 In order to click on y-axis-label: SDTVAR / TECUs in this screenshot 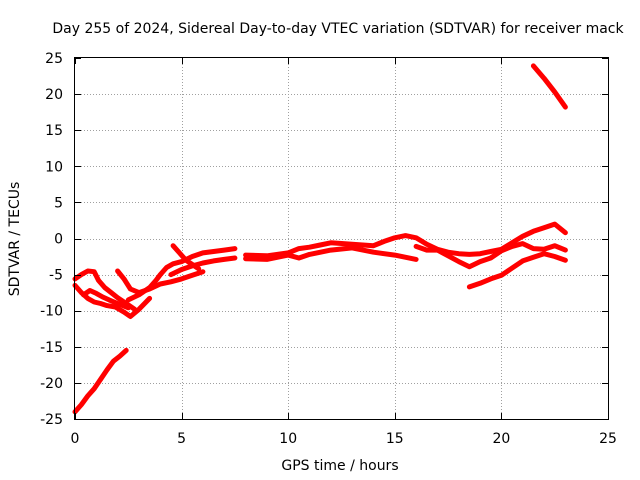, I will do `click(15, 239)`.